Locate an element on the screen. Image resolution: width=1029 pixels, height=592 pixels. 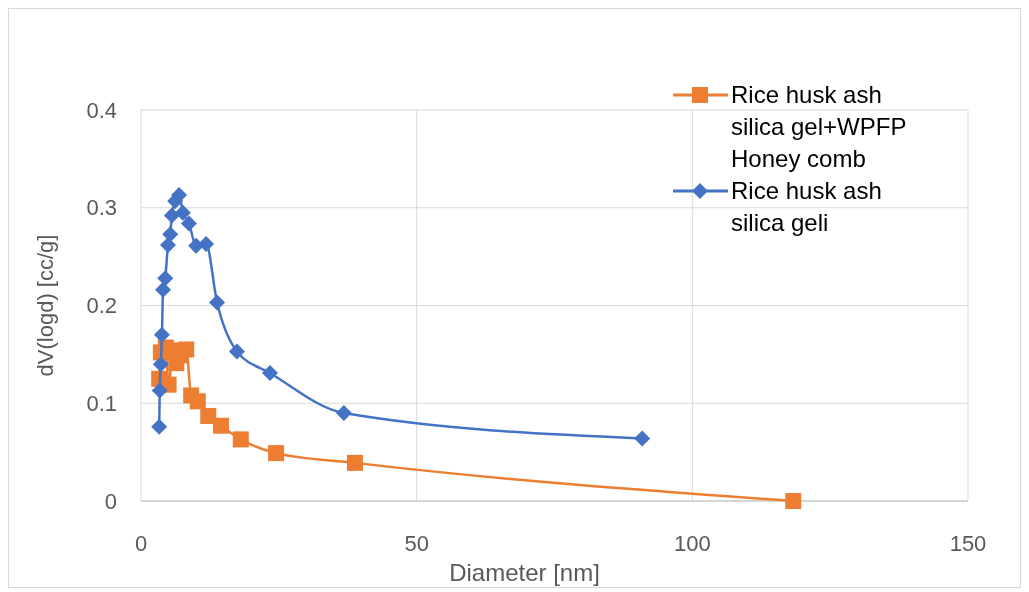
y-tick-label: 0.1 is located at coordinates (101, 403).